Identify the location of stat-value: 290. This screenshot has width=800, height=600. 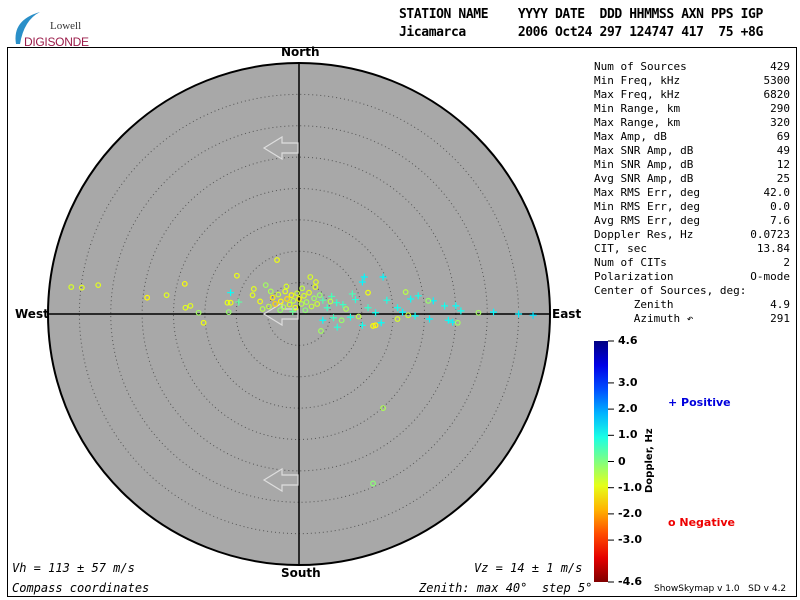
(780, 108).